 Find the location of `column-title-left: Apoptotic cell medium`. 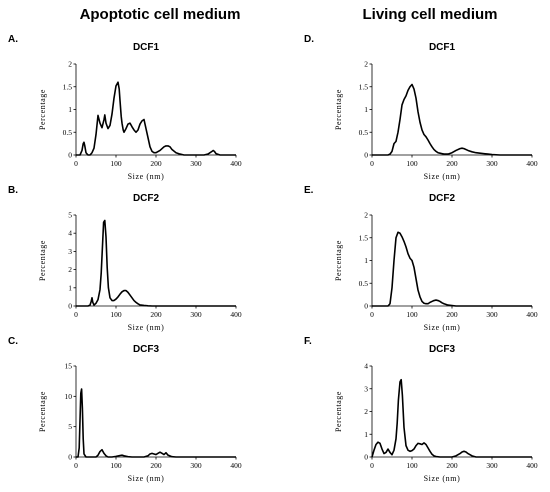

column-title-left: Apoptotic cell medium is located at coordinates (160, 14).